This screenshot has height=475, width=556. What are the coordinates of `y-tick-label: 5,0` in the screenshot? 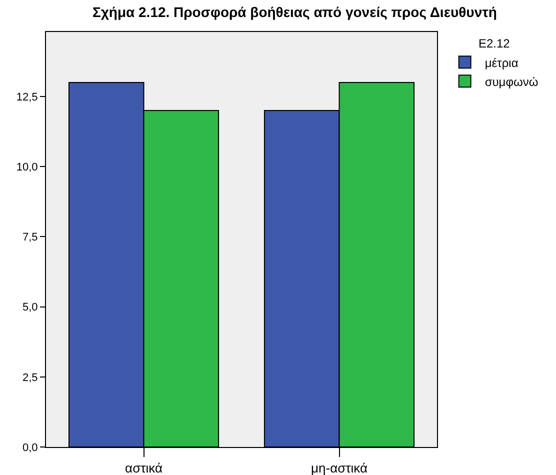 It's located at (30, 308).